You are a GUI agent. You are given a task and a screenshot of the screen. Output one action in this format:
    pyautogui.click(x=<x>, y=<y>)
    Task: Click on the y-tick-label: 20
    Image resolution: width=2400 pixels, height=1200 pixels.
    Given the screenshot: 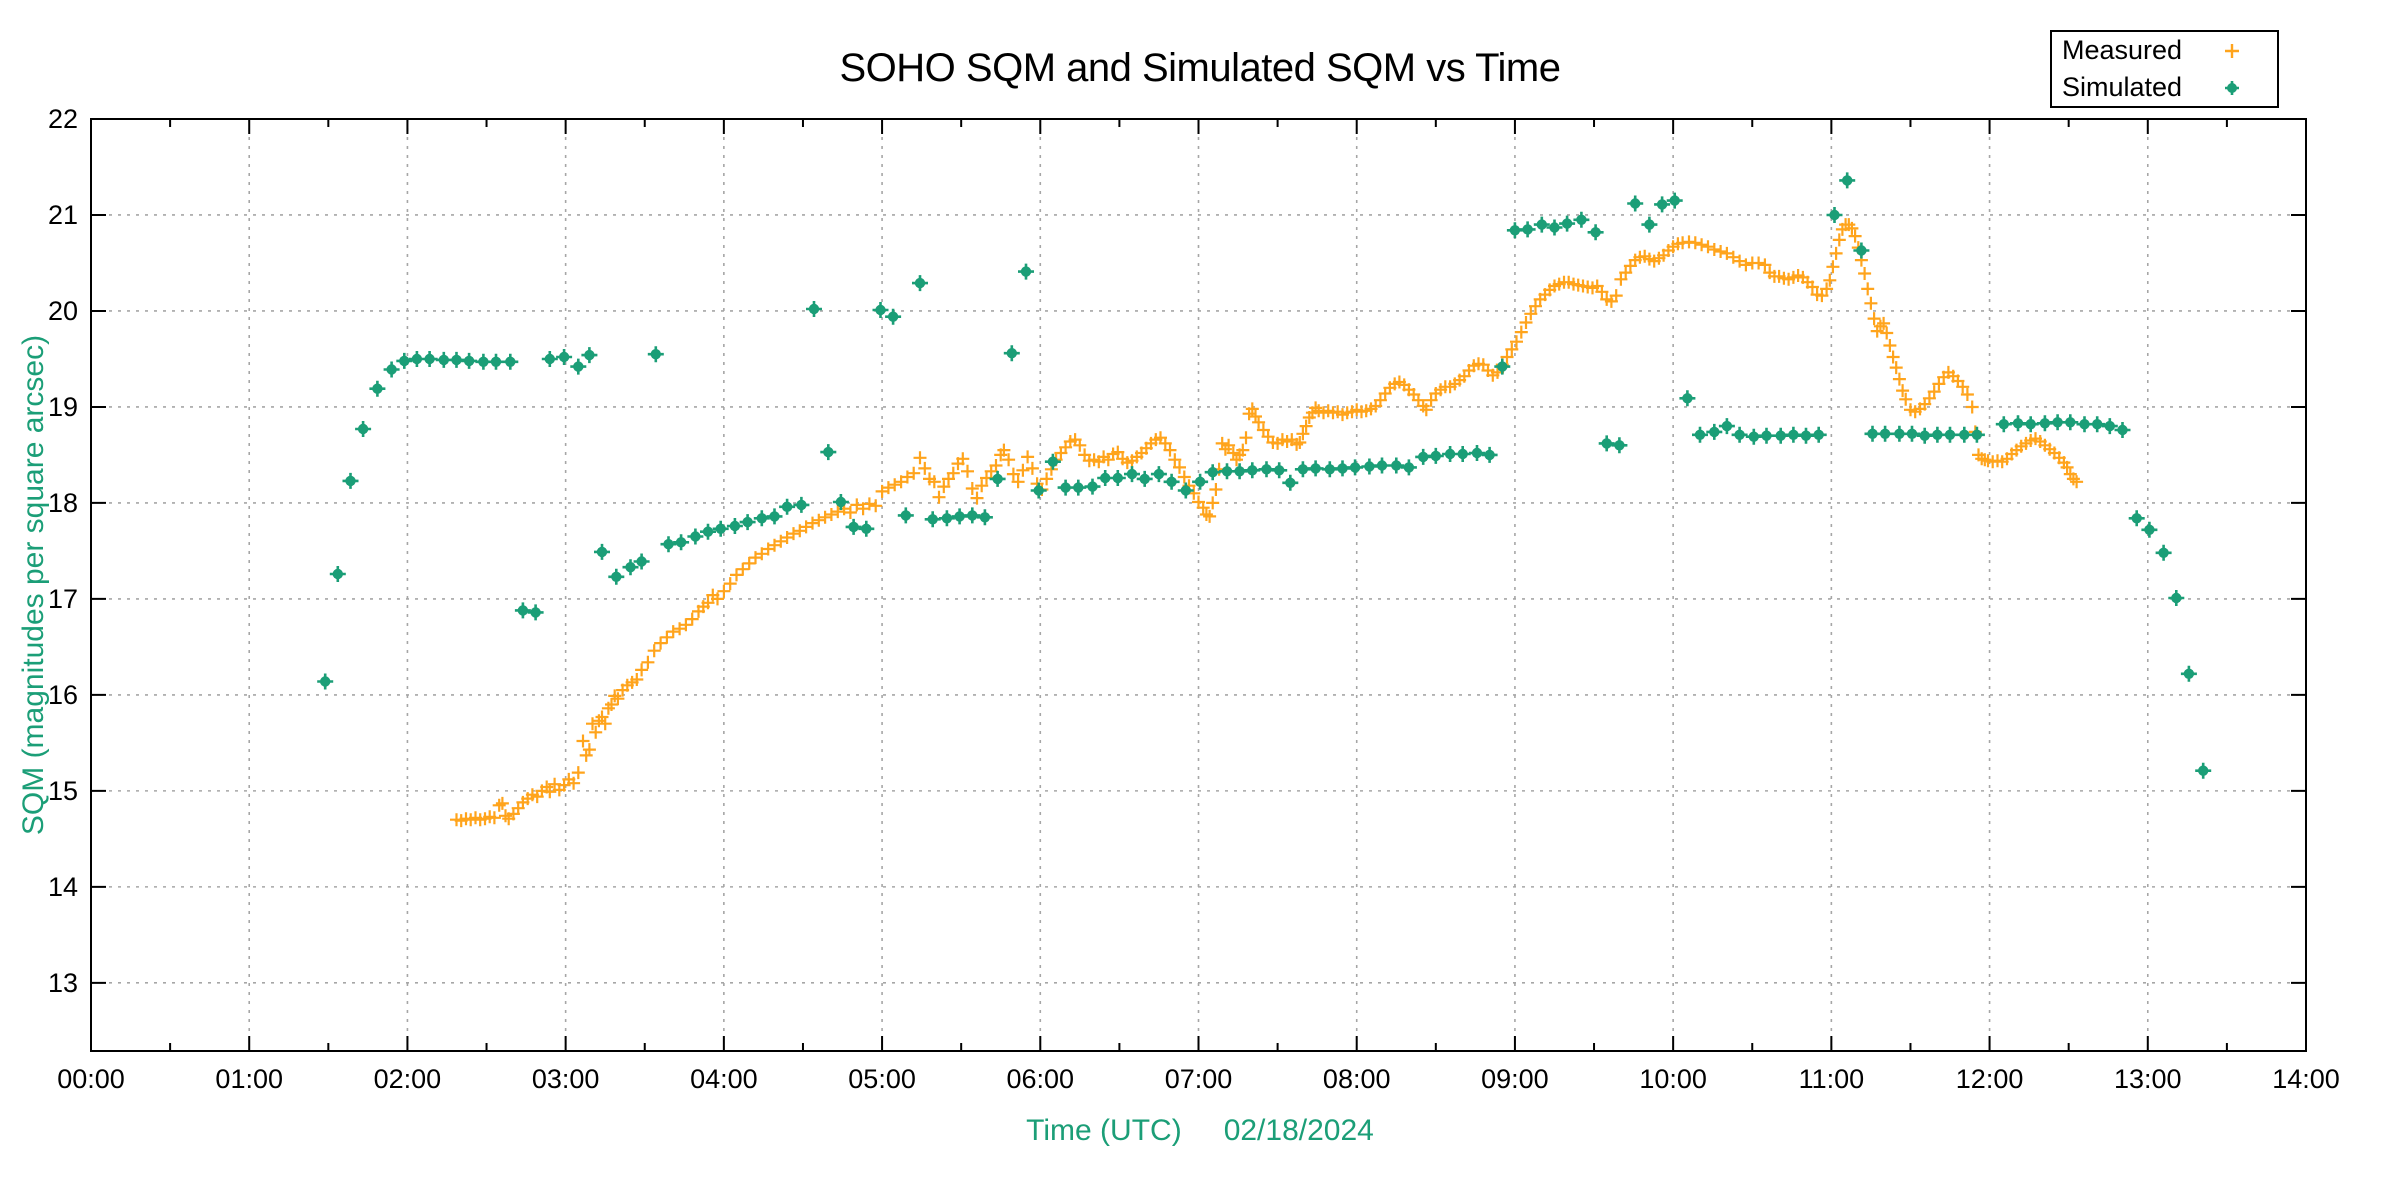 What is the action you would take?
    pyautogui.click(x=63, y=311)
    